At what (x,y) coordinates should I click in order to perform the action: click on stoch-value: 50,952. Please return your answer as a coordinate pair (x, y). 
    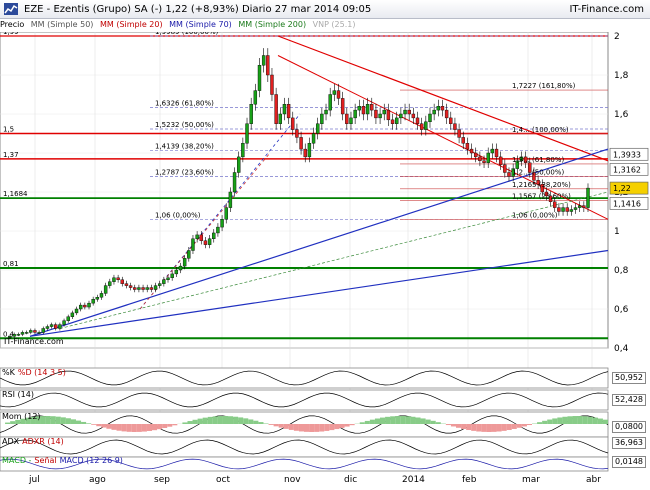
    Looking at the image, I should click on (629, 378).